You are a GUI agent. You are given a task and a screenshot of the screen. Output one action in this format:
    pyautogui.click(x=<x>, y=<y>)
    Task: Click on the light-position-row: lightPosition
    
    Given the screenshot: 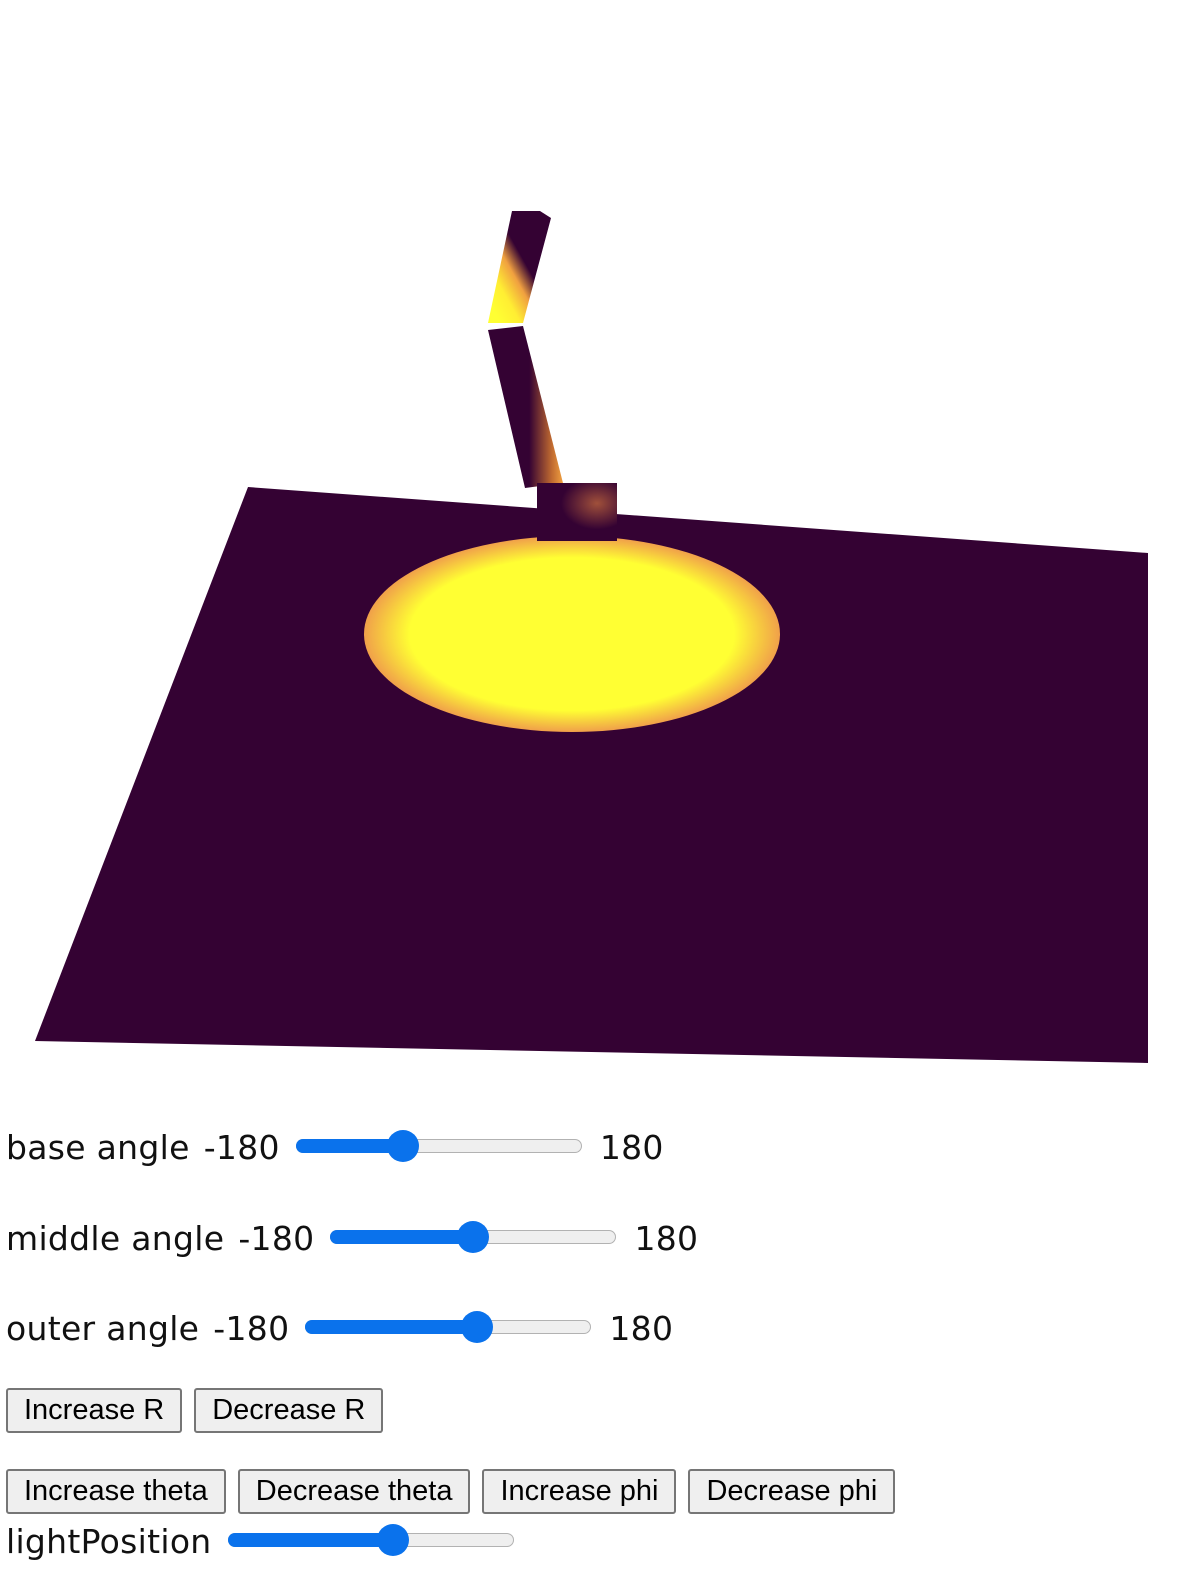 What is the action you would take?
    pyautogui.click(x=260, y=1541)
    